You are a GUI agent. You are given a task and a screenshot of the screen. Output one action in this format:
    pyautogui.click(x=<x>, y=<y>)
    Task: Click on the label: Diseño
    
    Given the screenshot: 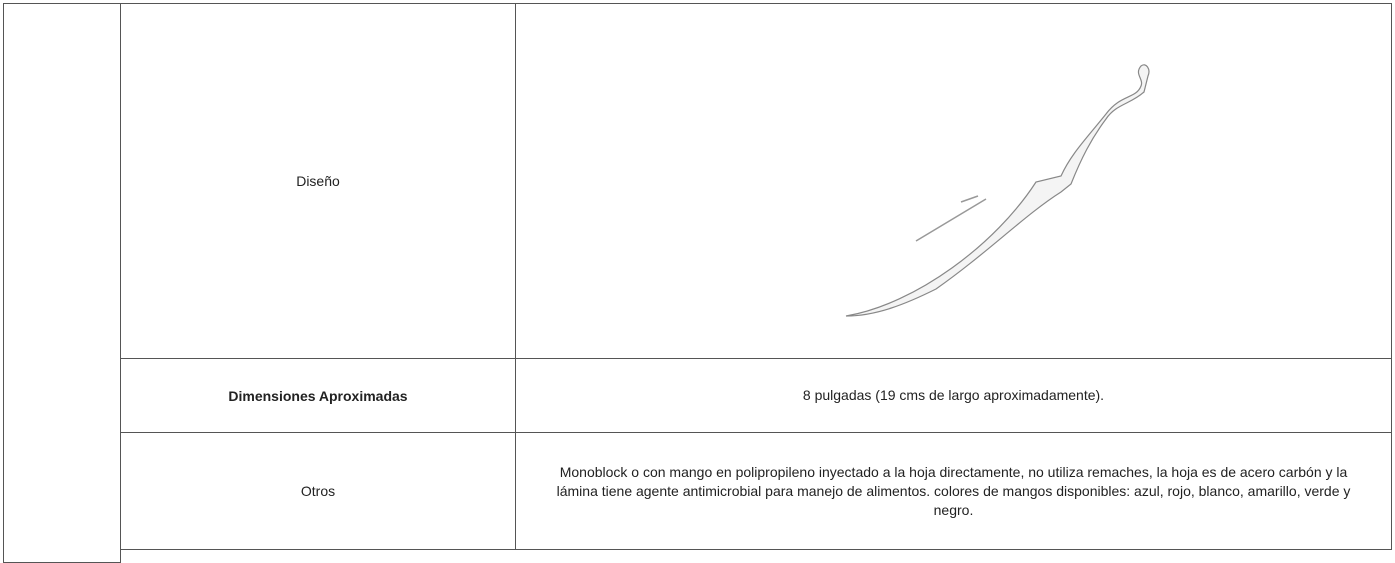 What is the action you would take?
    pyautogui.click(x=318, y=181)
    